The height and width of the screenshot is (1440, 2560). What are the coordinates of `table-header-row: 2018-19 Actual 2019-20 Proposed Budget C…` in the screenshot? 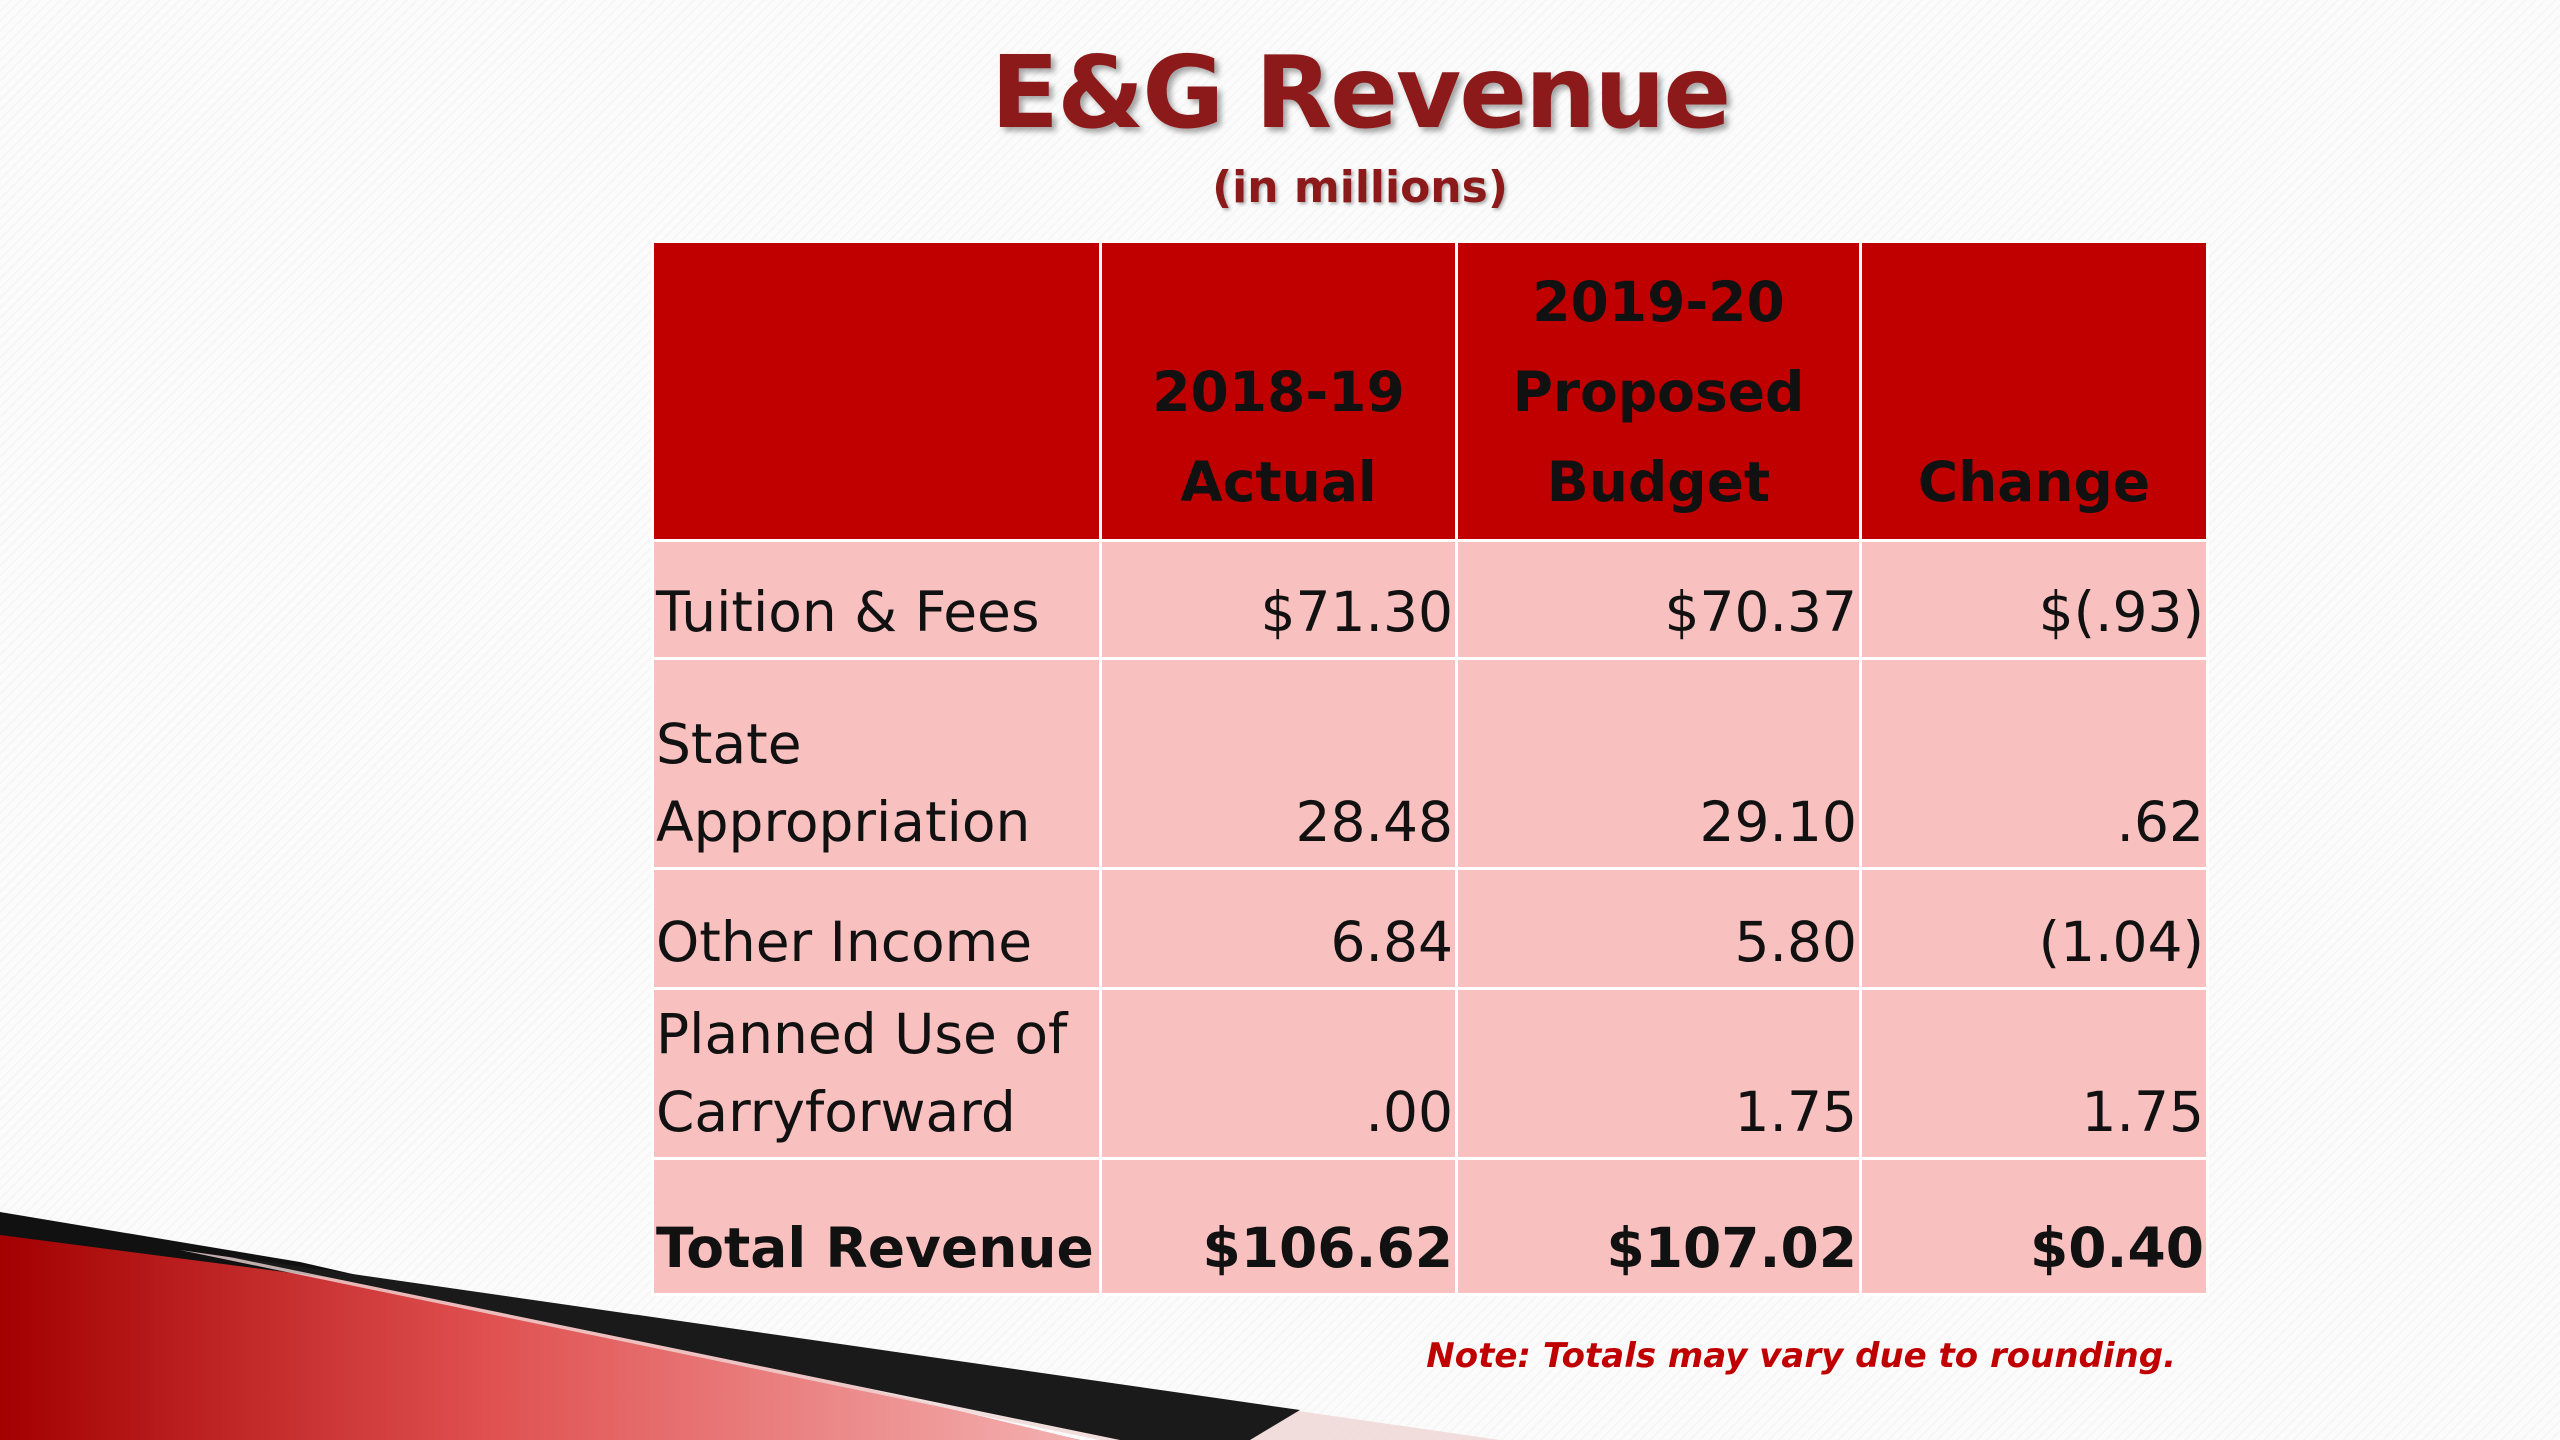 It's located at (1430, 391).